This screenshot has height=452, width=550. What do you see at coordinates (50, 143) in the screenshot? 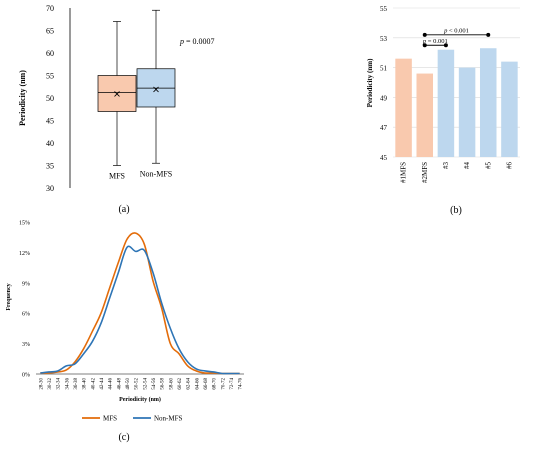
I see `boxplot-y-tick-label: 40` at bounding box center [50, 143].